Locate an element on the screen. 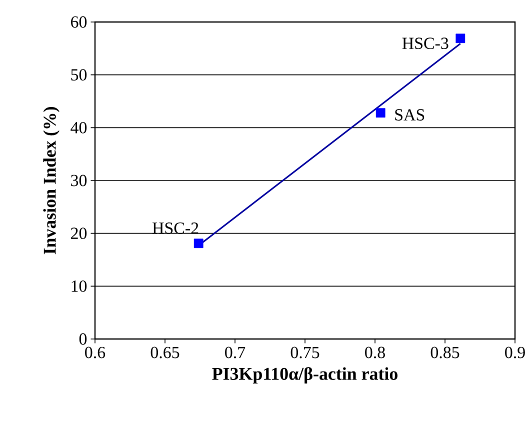  x-axis-title: PI3Kp110α/β-actin ratio is located at coordinates (305, 375).